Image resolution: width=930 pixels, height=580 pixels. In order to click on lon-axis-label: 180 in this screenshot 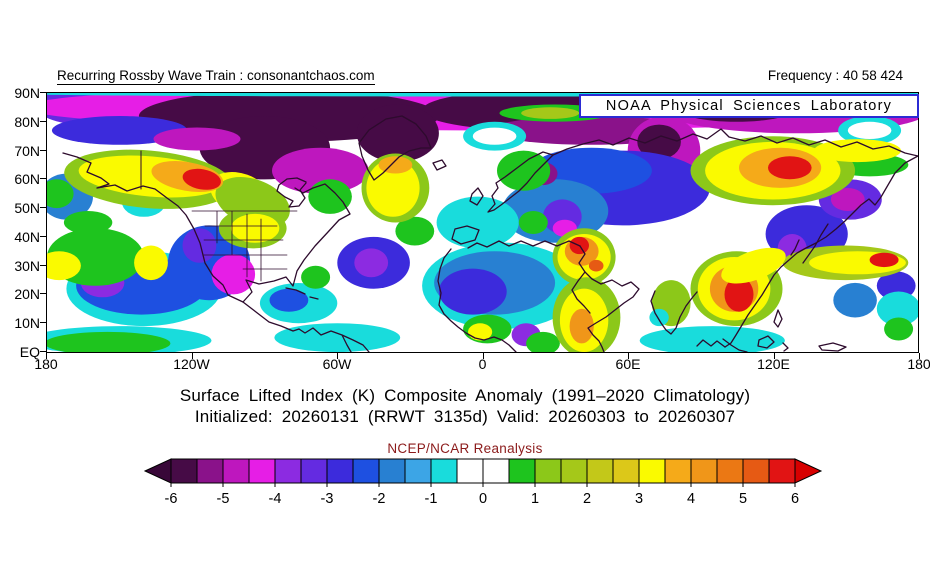, I will do `click(46, 364)`.